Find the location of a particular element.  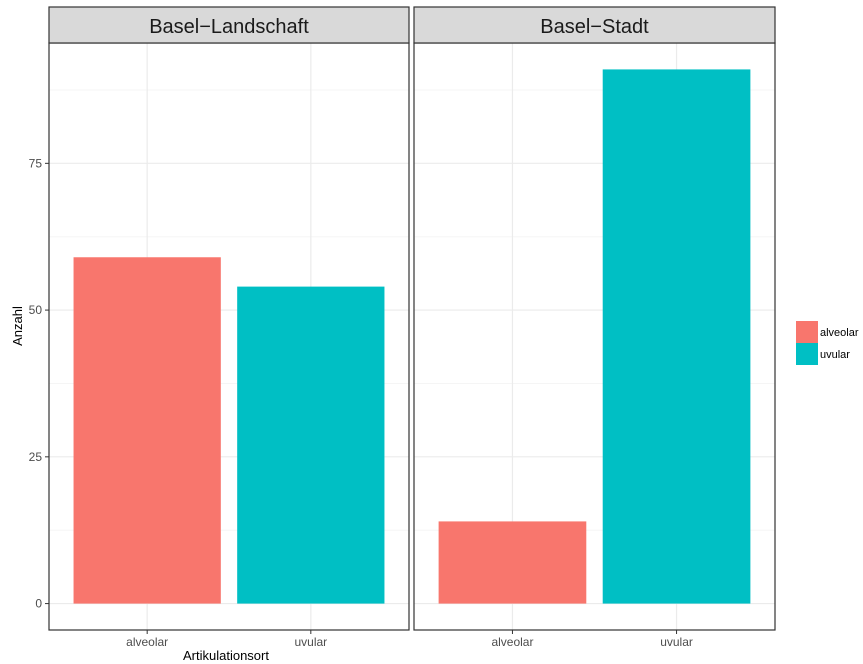

x-axis-title: Artikulationsort is located at coordinates (226, 655).